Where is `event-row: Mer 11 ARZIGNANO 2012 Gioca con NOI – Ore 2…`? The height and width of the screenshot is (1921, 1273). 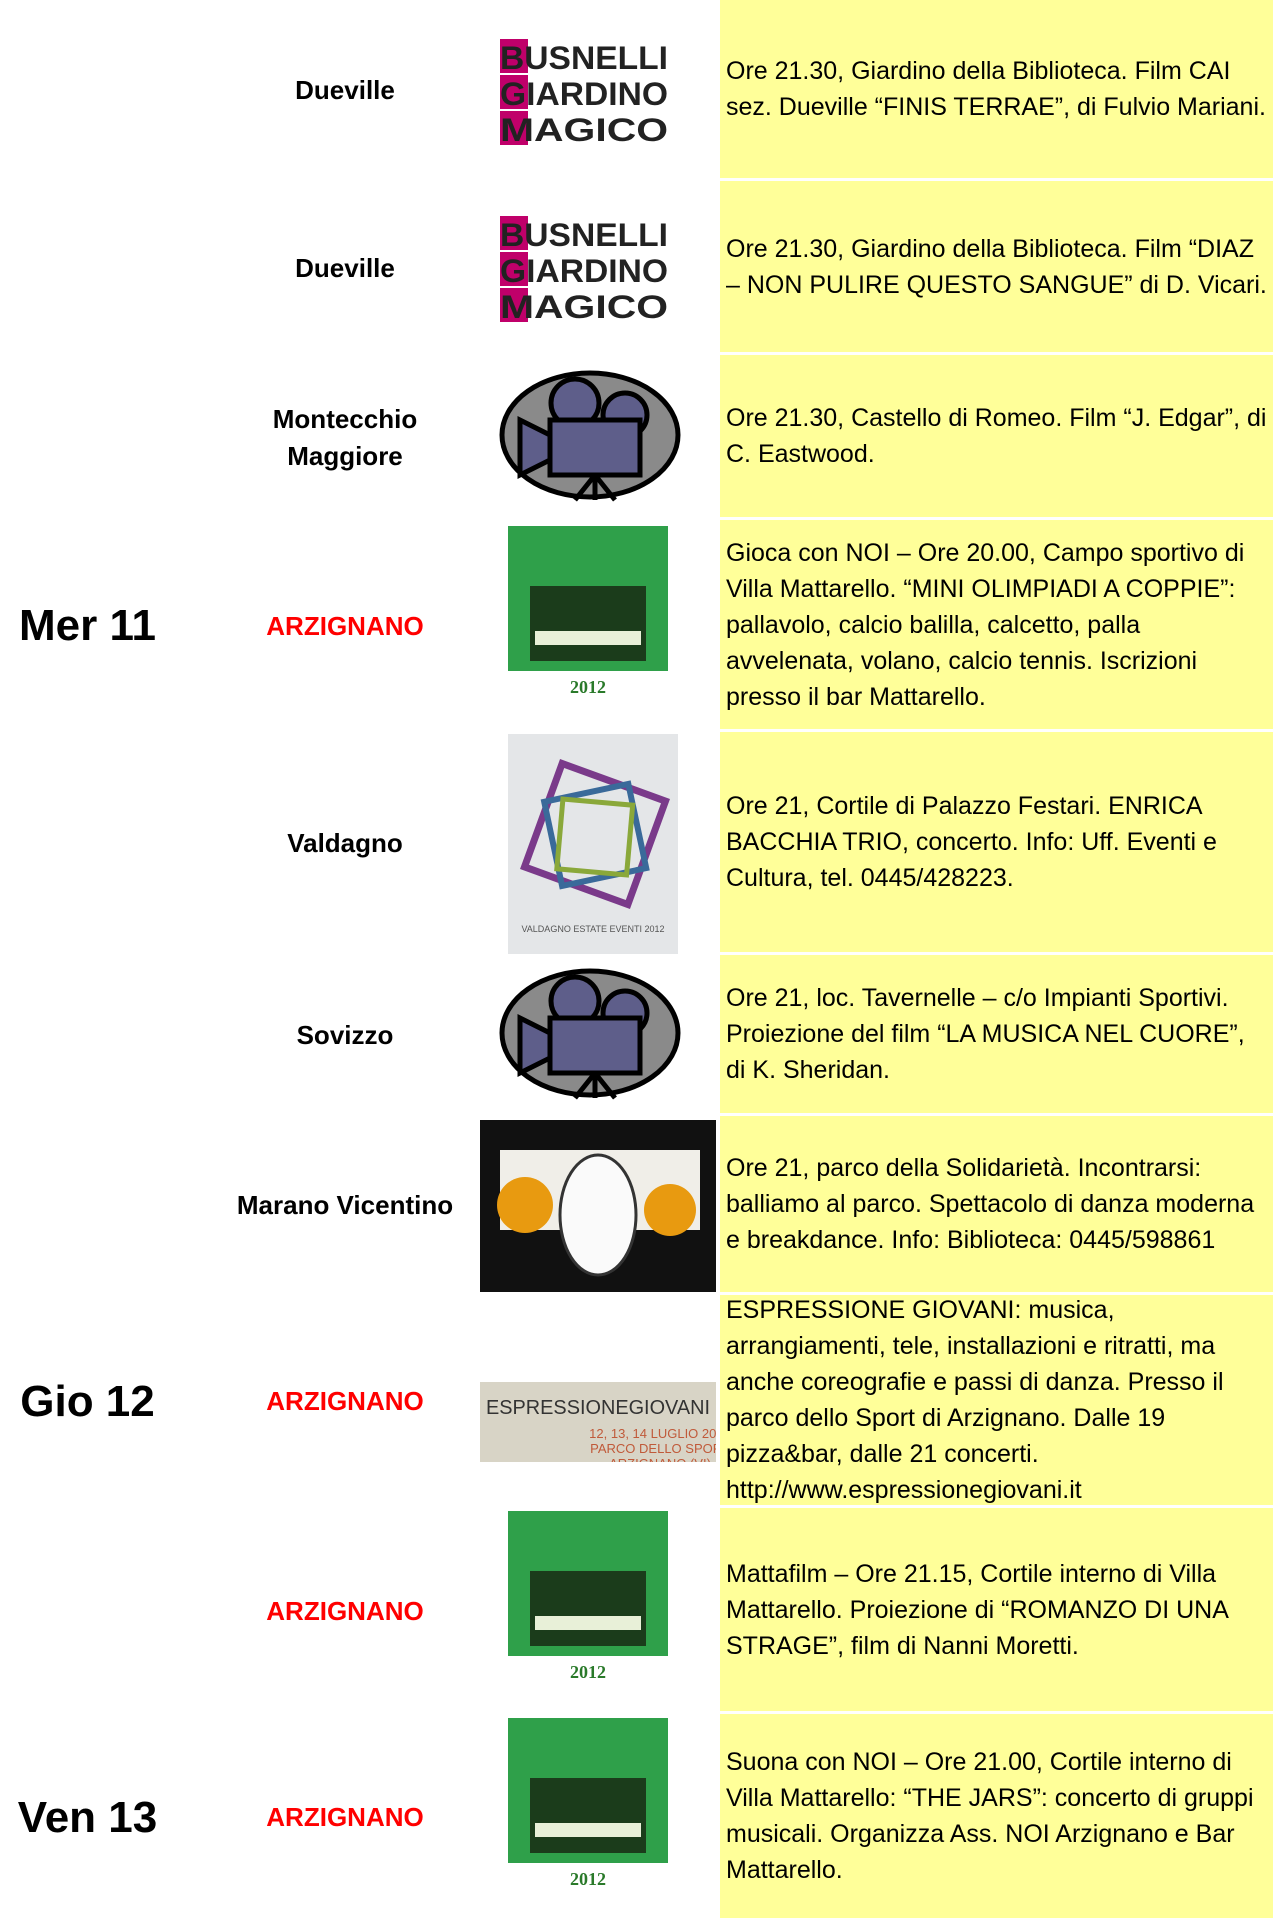
event-row: Mer 11 ARZIGNANO 2012 Gioca con NOI – Ore 2… is located at coordinates (636, 626).